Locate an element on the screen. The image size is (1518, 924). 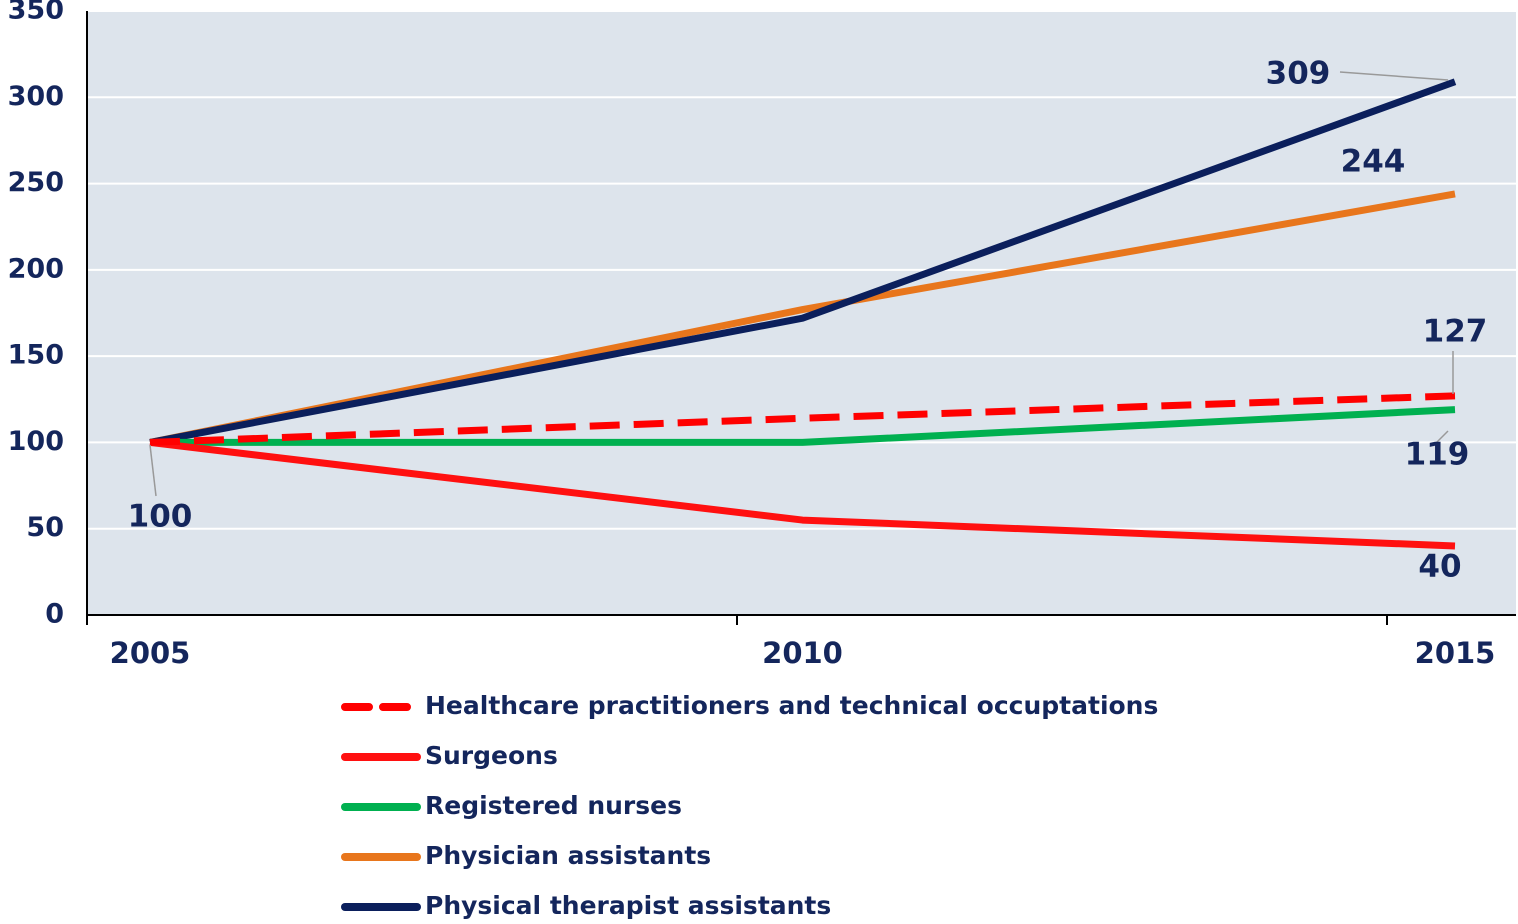
x-tick-label: 2010 is located at coordinates (802, 653).